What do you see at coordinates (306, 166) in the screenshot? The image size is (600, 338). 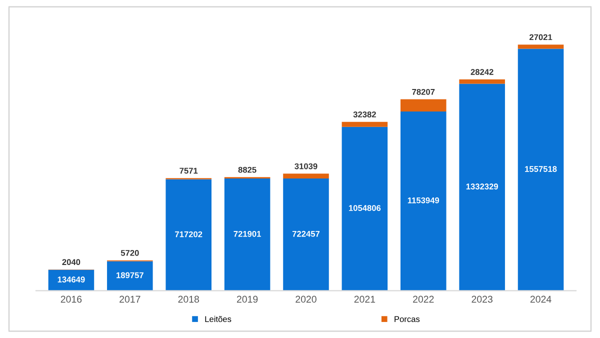 I see `data-label: 31039` at bounding box center [306, 166].